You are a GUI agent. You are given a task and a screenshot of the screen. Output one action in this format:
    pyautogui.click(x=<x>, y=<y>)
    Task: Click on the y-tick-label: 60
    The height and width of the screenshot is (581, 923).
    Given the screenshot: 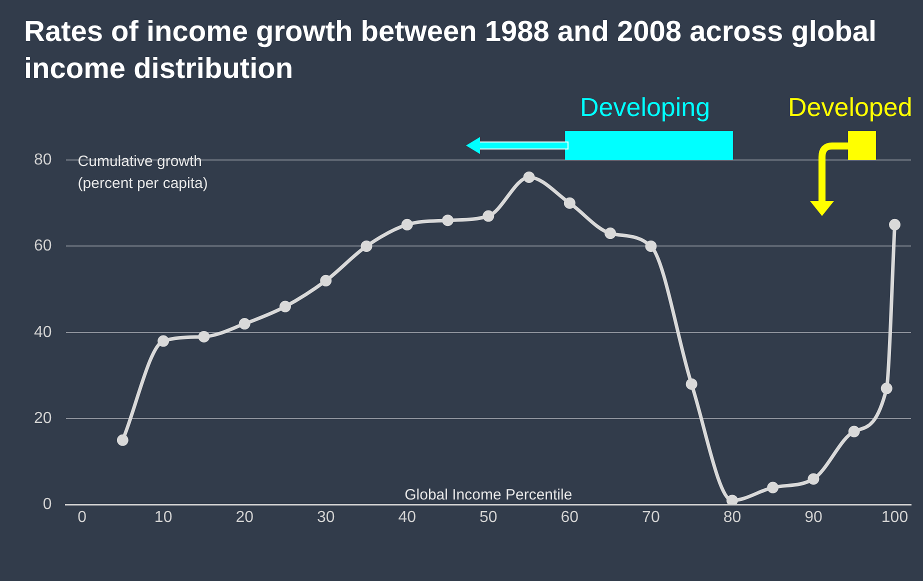 What is the action you would take?
    pyautogui.click(x=43, y=246)
    